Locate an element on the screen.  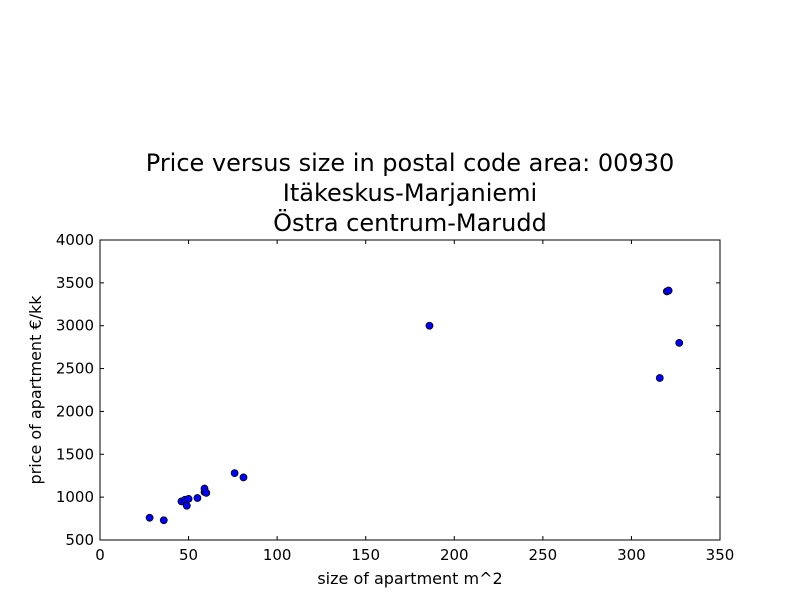
x-tick-label: 100 is located at coordinates (277, 555).